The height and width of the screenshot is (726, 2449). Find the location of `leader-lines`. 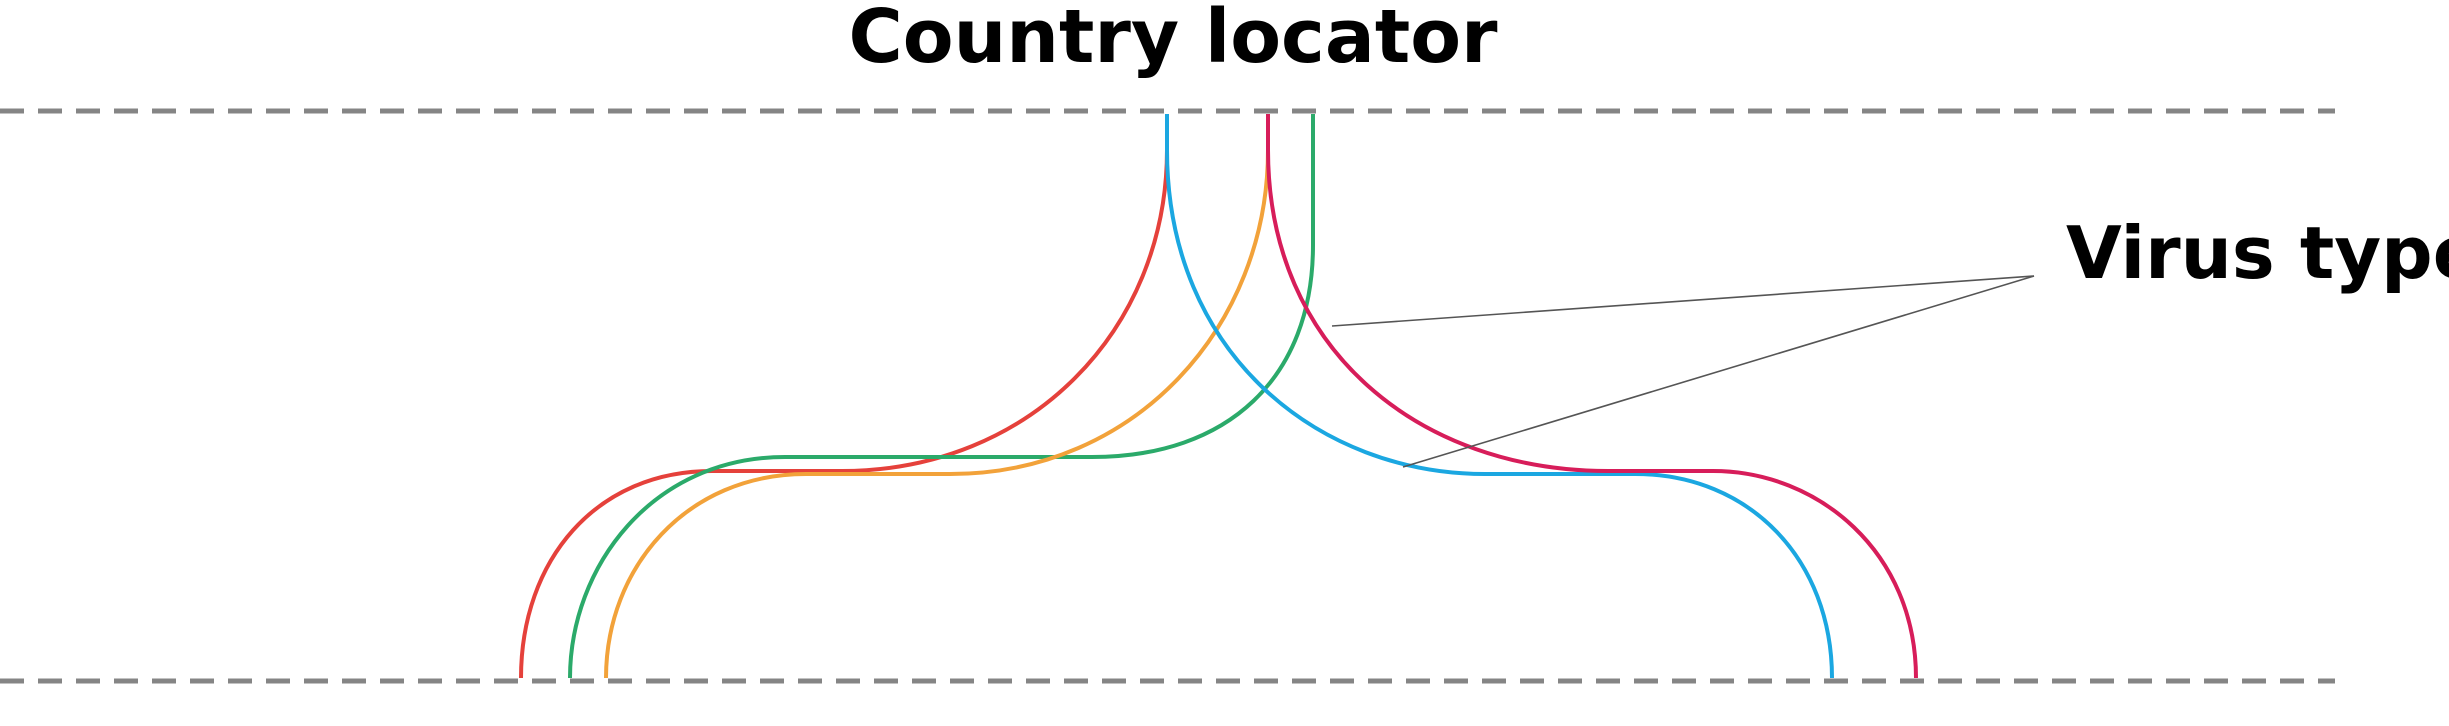

leader-lines is located at coordinates (1683, 371).